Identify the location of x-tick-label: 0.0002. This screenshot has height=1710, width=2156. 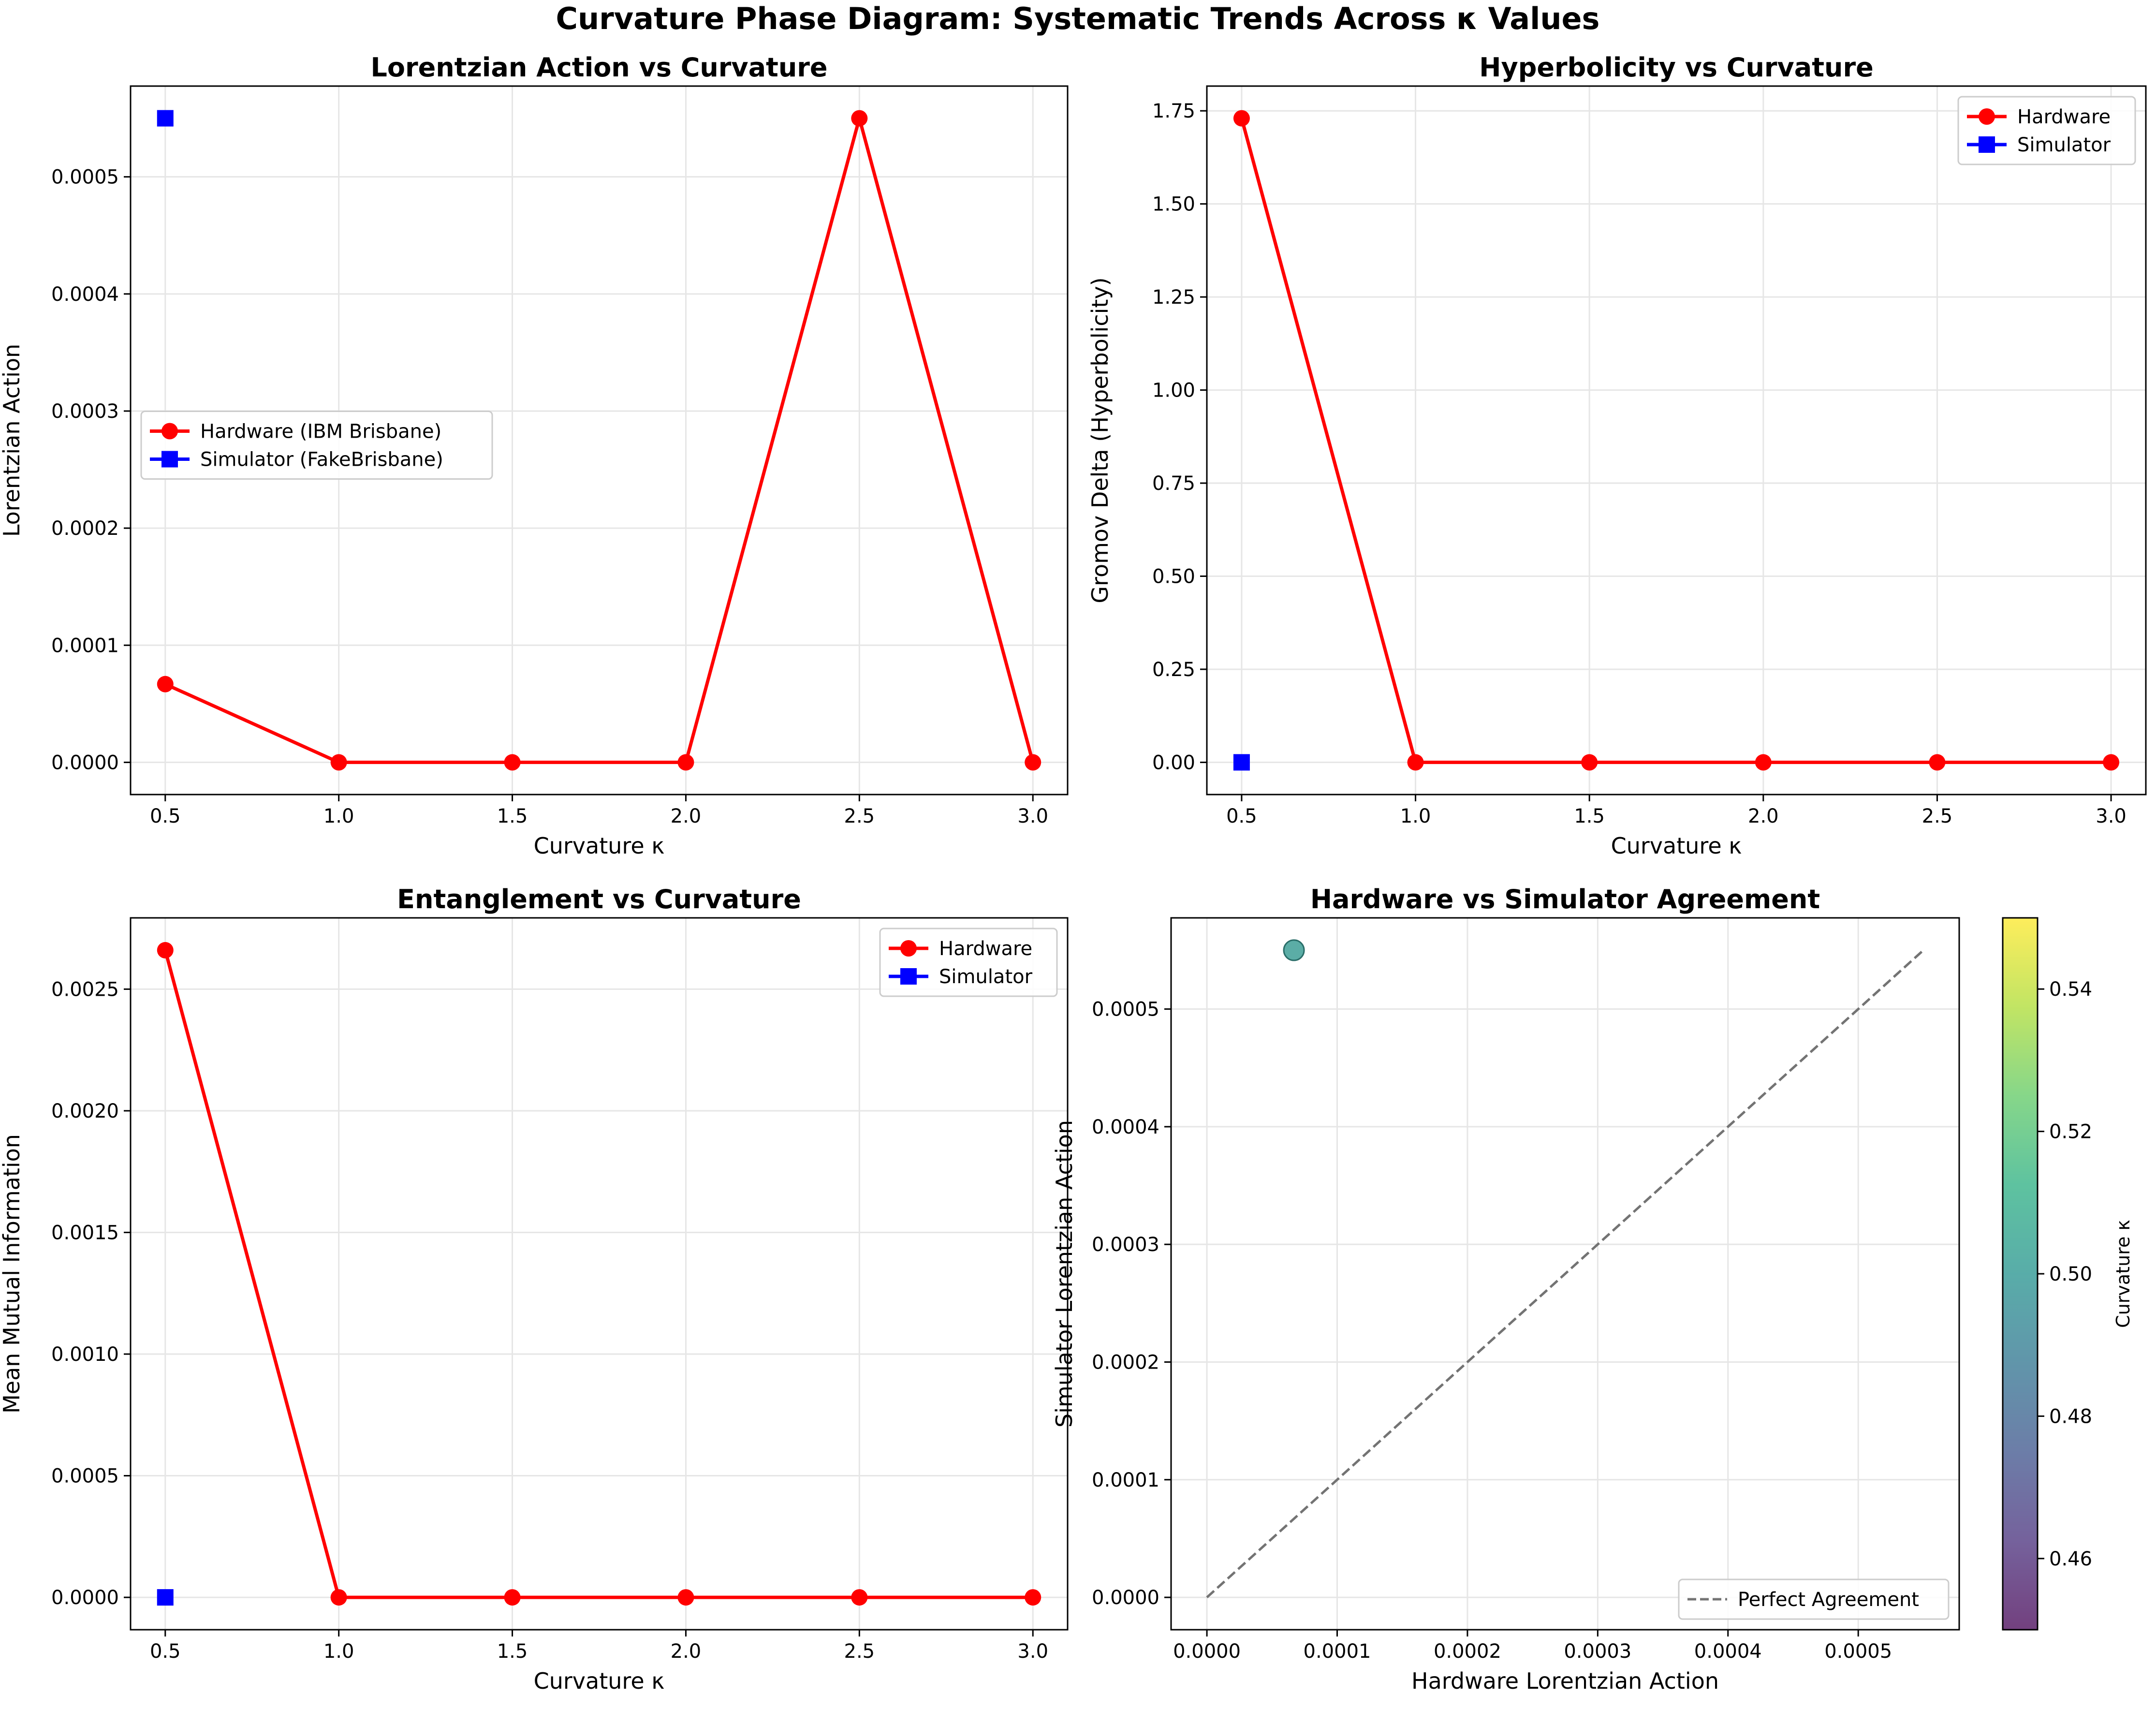
(1468, 1651).